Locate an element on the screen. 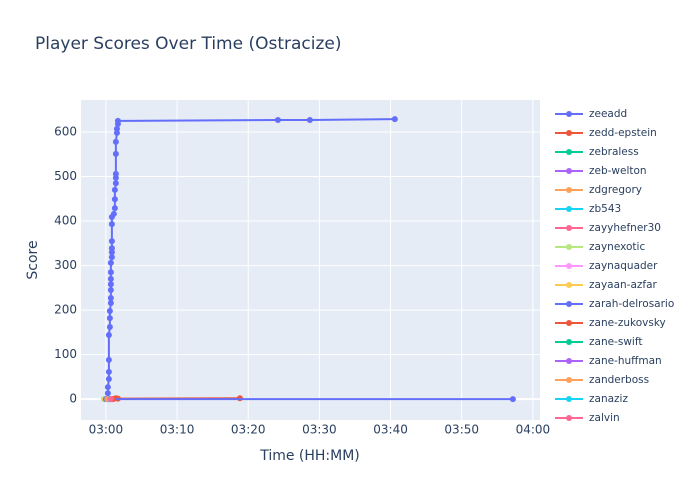 This screenshot has height=500, width=700. y-tick-label: 100 is located at coordinates (65, 354).